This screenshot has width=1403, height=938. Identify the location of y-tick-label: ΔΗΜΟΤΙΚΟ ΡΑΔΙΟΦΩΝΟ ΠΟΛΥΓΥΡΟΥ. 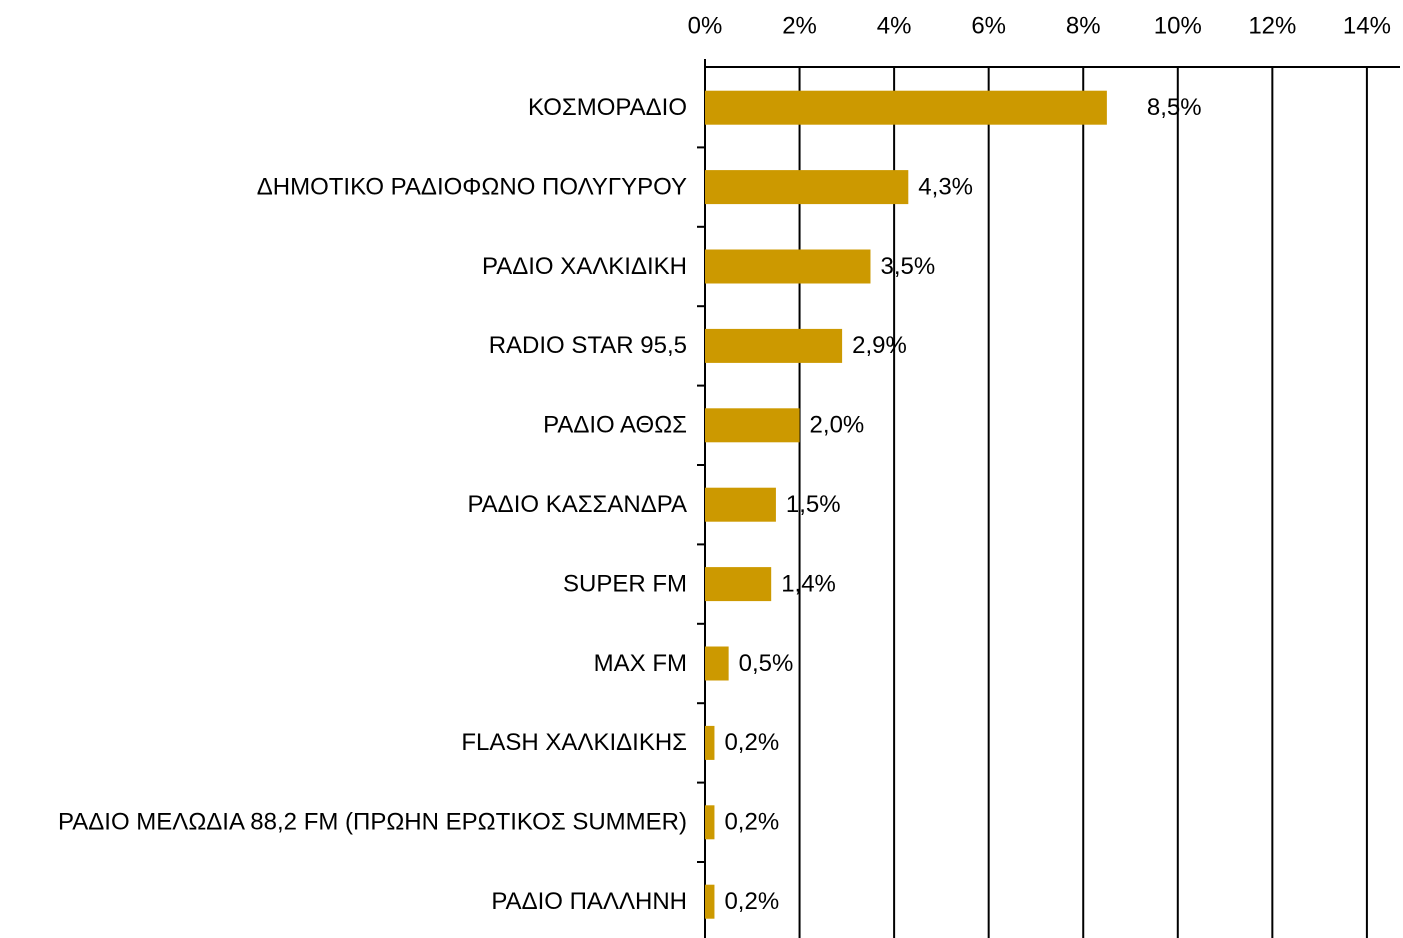
(472, 186).